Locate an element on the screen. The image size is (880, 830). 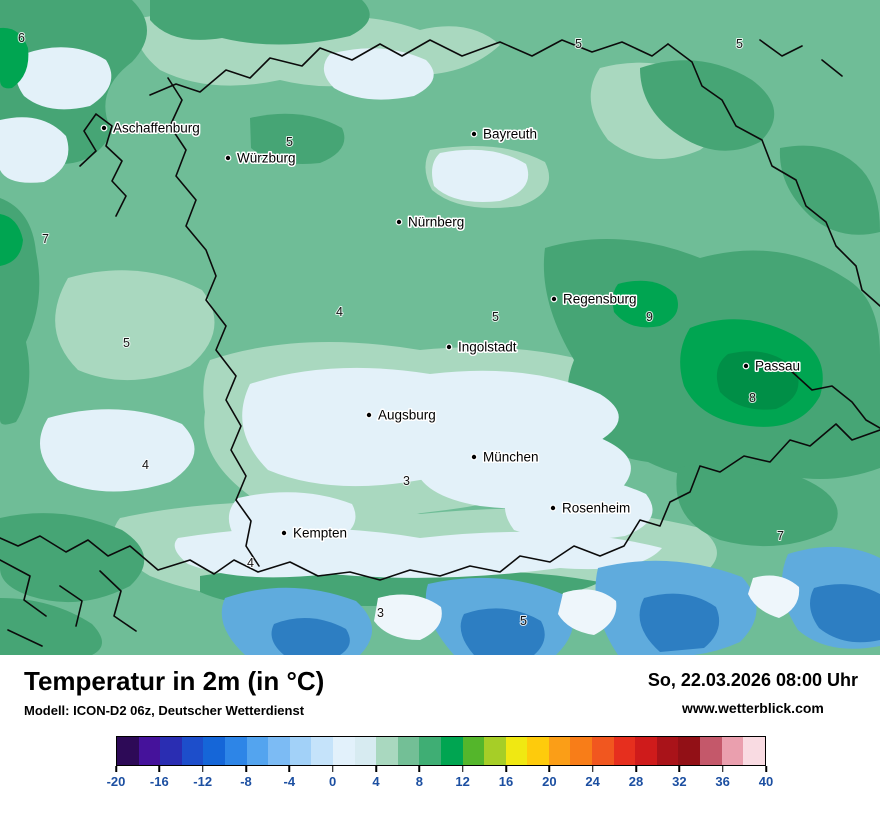
city-marker: Ingolstadt is located at coordinates (481, 347).